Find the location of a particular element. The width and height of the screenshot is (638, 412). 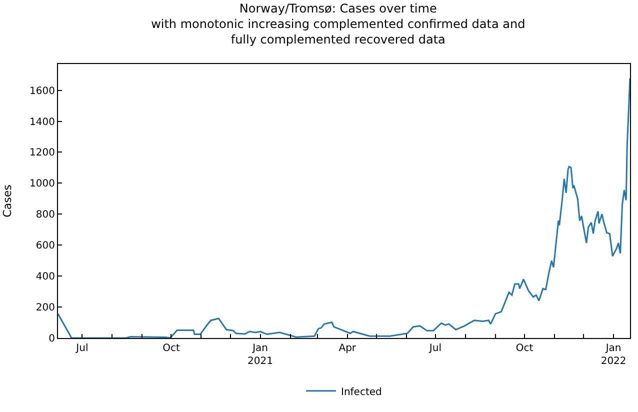

y-tick-label: 1000 is located at coordinates (42, 184).